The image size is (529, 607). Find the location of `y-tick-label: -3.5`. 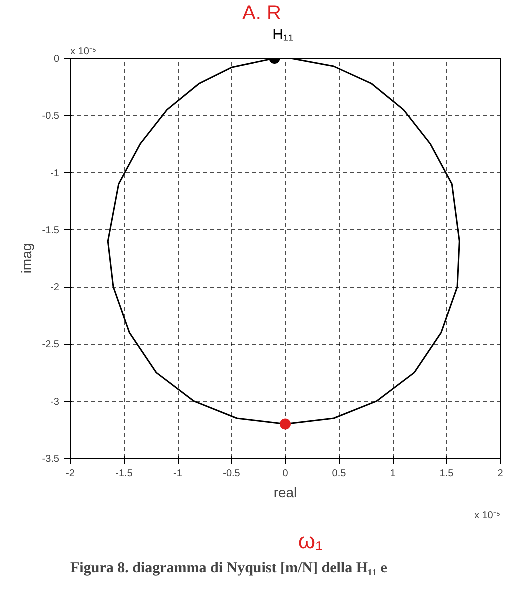

y-tick-label: -3.5 is located at coordinates (51, 459).